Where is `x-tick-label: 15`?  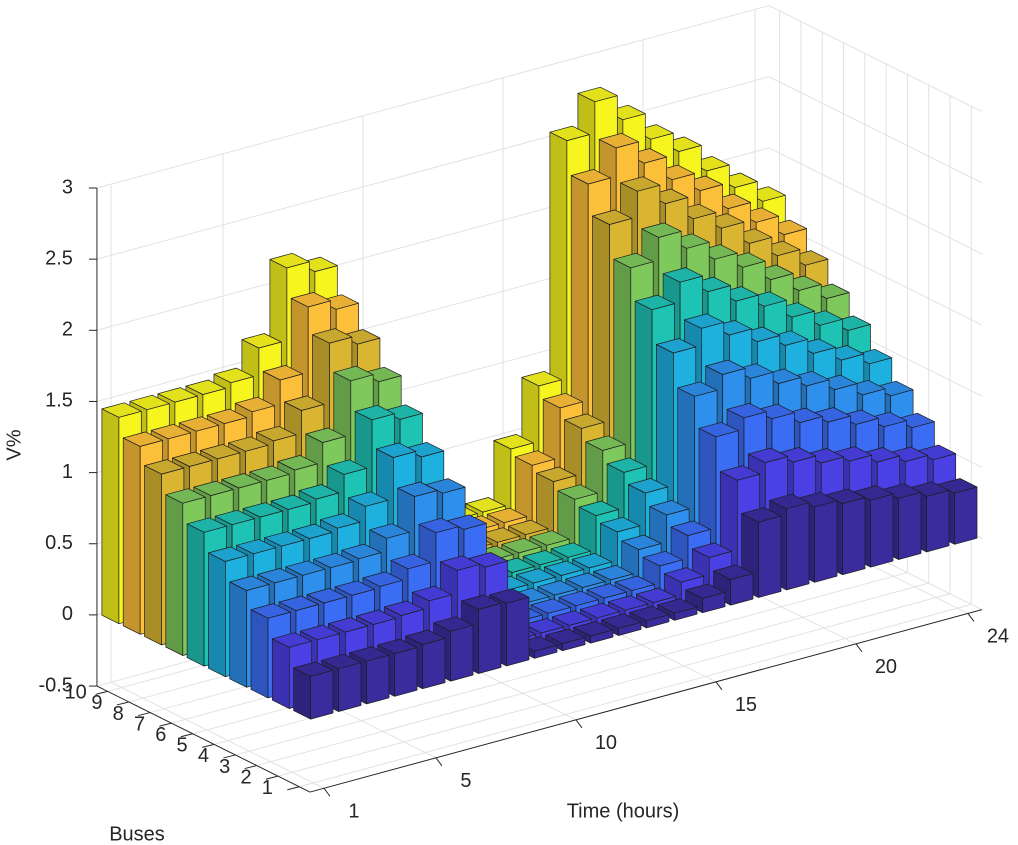
x-tick-label: 15 is located at coordinates (746, 705).